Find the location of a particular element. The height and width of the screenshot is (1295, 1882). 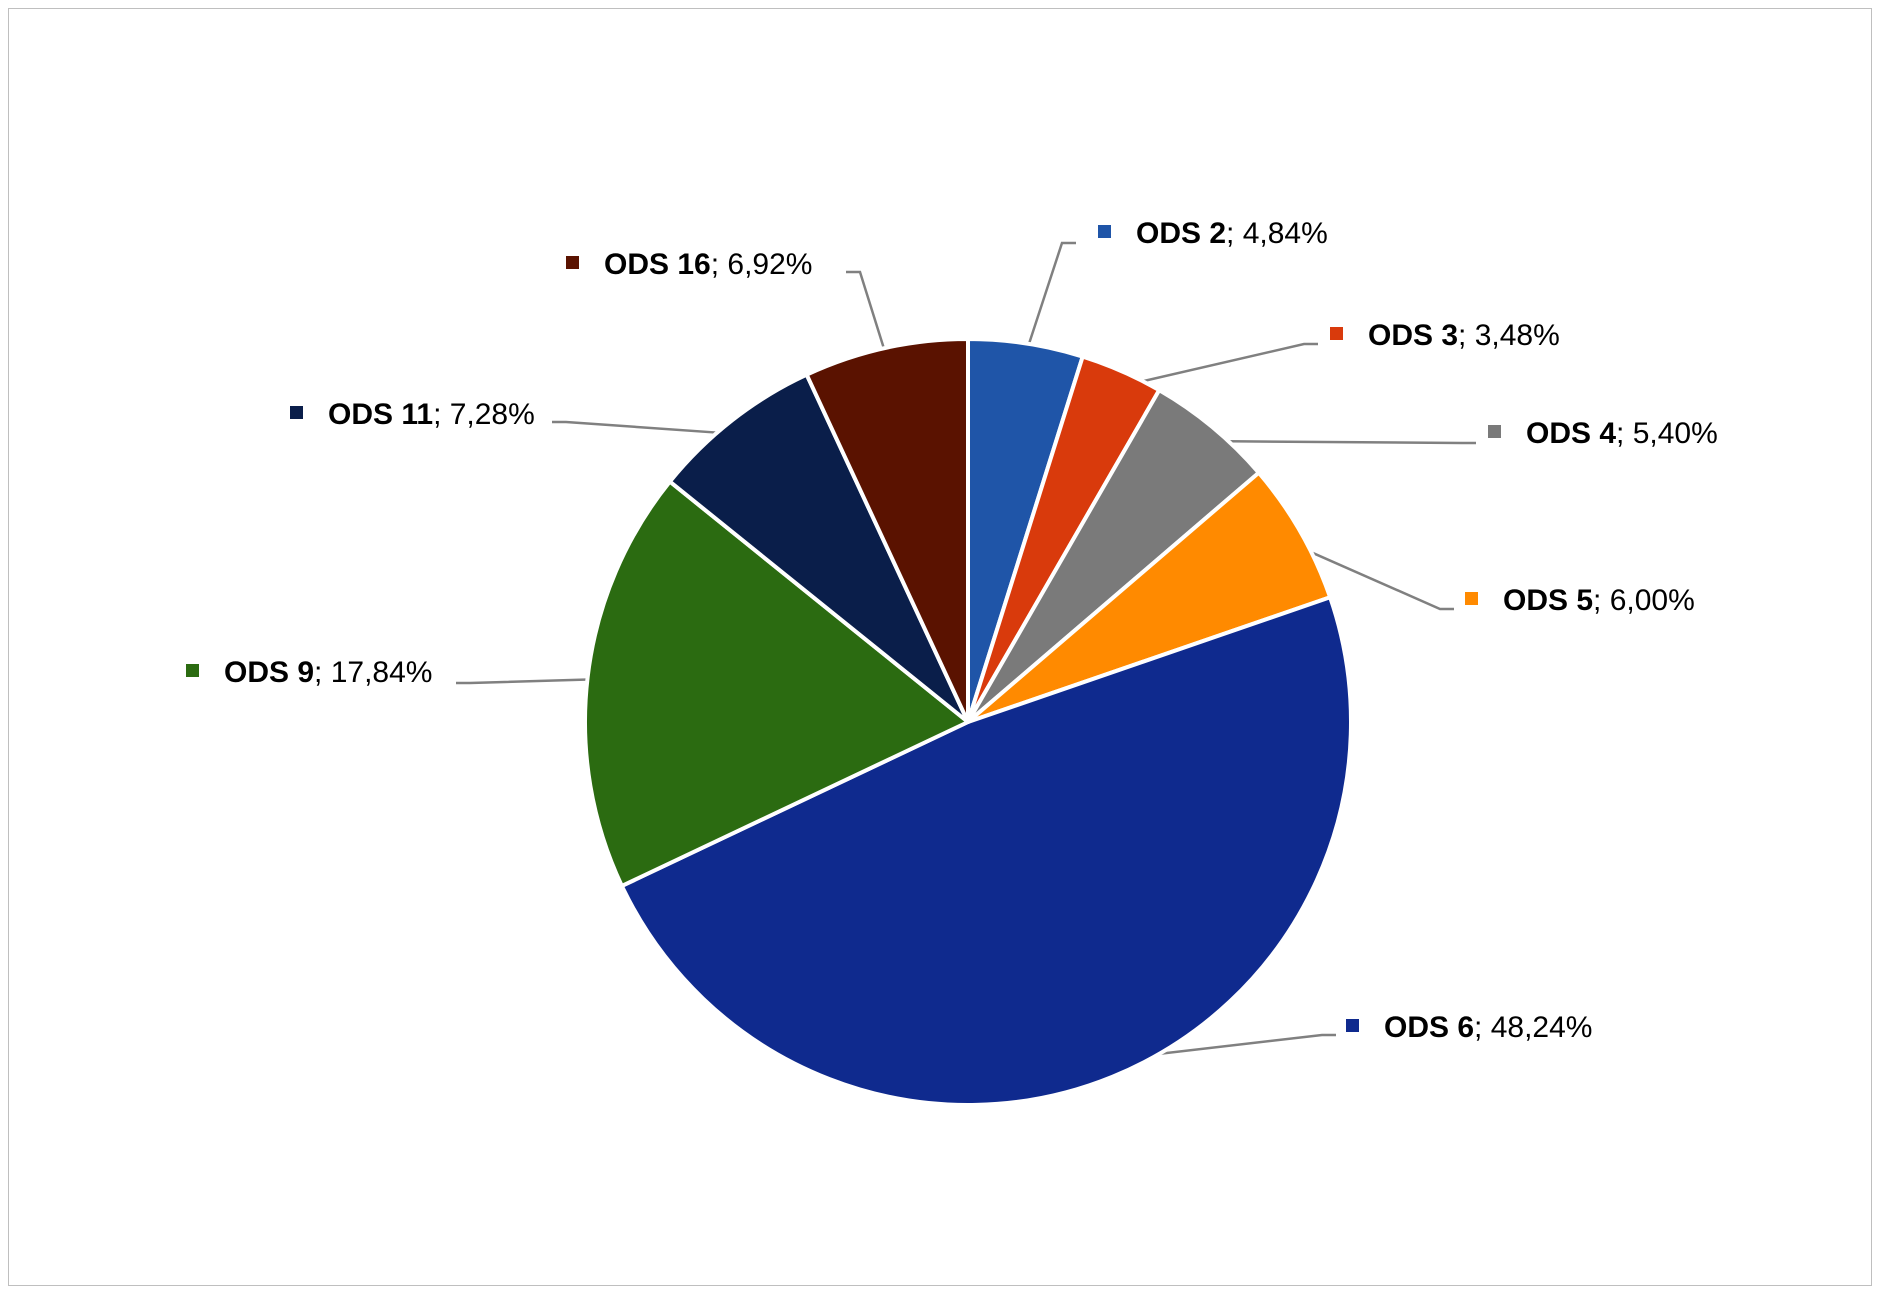

data-label-ods-3: ODS 3; 3,48% is located at coordinates (1445, 335).